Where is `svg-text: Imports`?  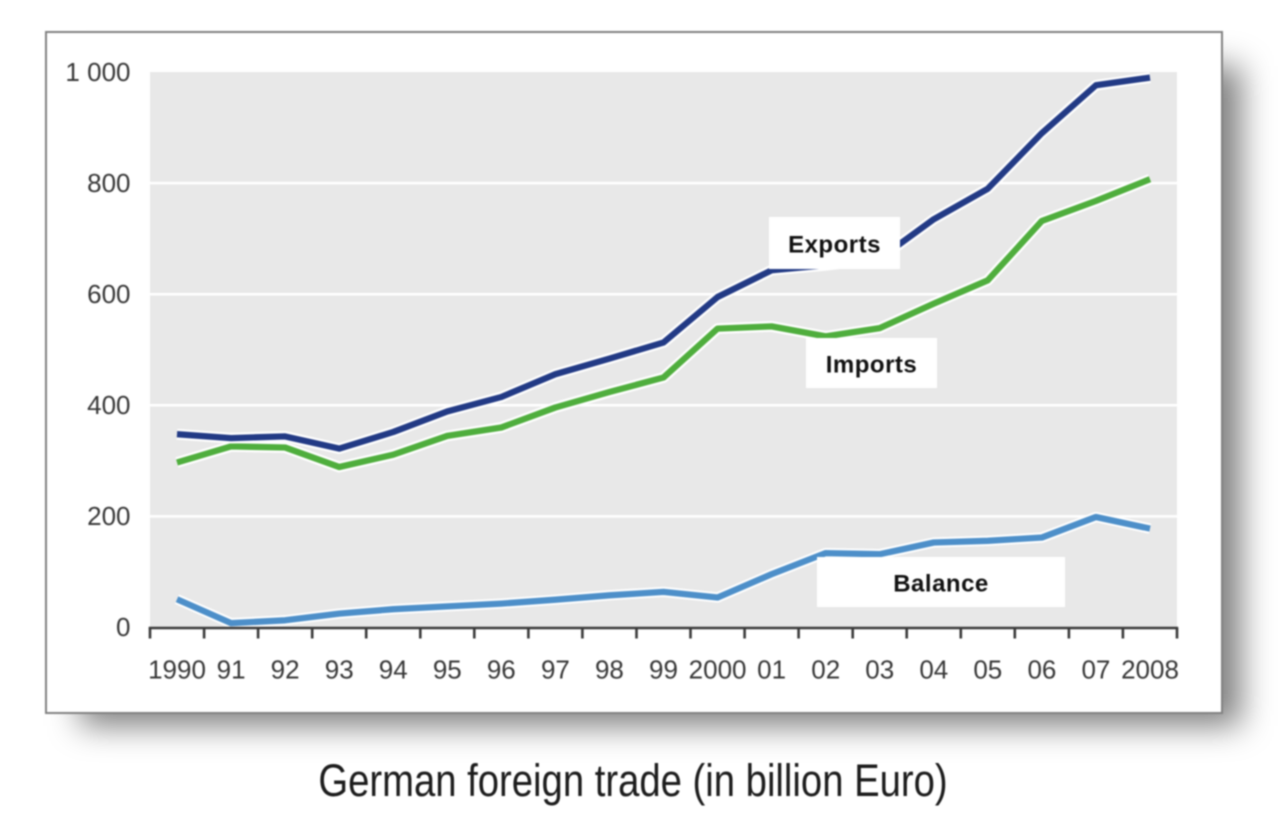
svg-text: Imports is located at coordinates (872, 365).